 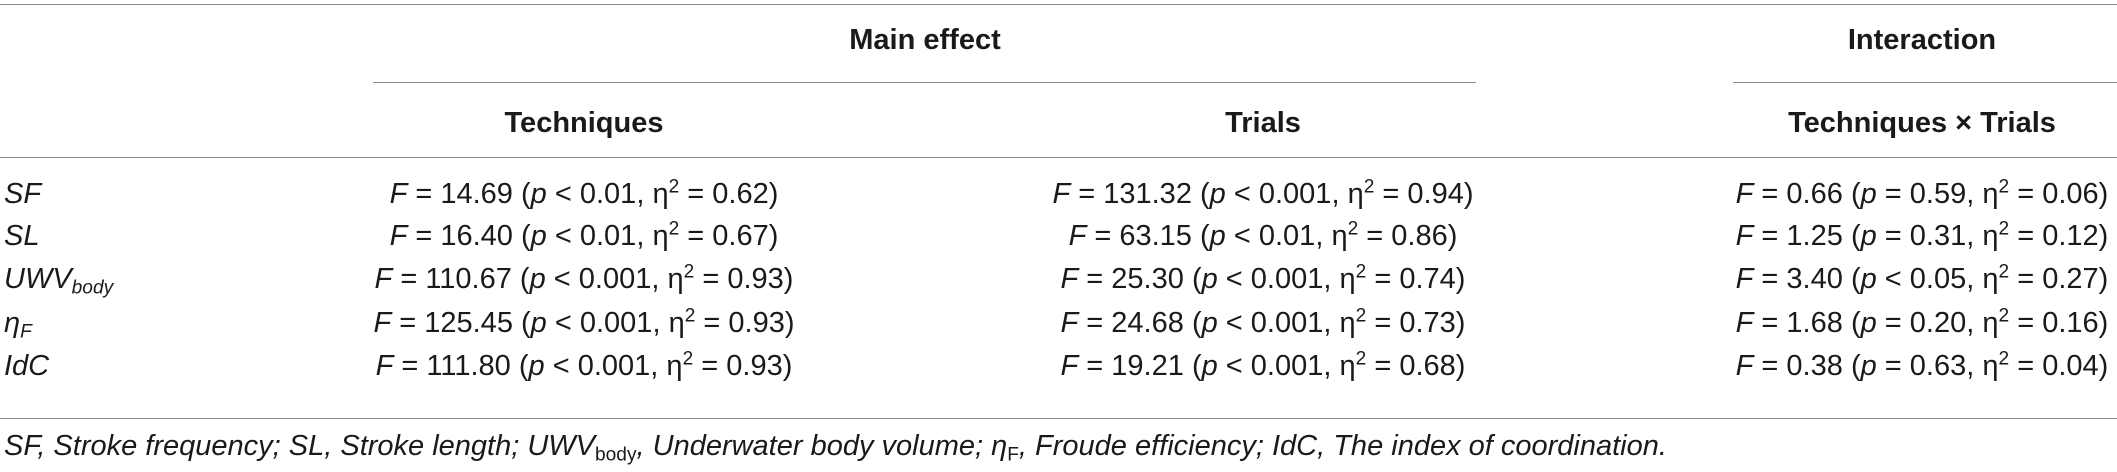 I want to click on p-operator-space, so click(x=549, y=366).